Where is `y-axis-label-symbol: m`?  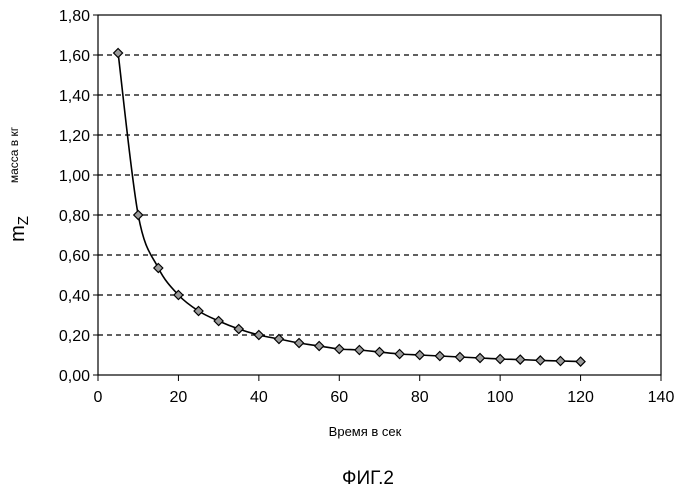 y-axis-label-symbol: m is located at coordinates (18, 233).